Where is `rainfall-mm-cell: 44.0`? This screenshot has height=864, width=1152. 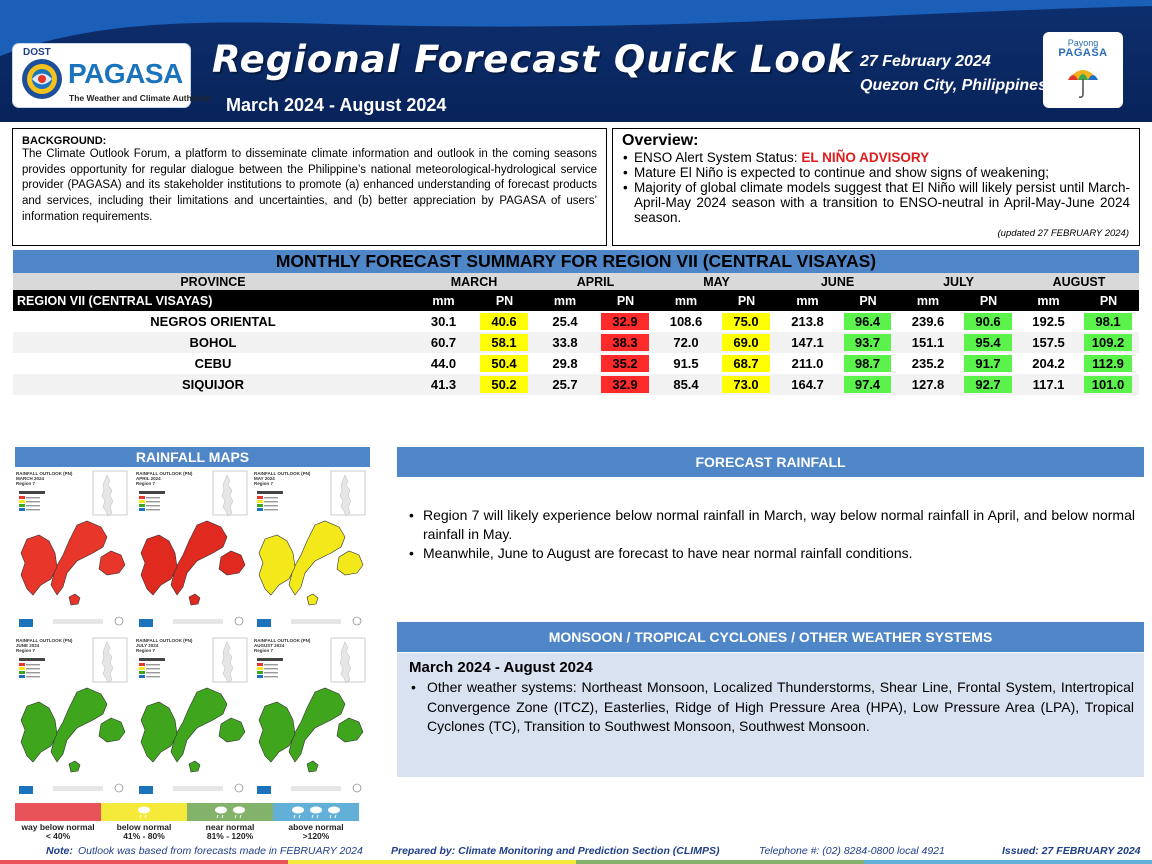 rainfall-mm-cell: 44.0 is located at coordinates (443, 363).